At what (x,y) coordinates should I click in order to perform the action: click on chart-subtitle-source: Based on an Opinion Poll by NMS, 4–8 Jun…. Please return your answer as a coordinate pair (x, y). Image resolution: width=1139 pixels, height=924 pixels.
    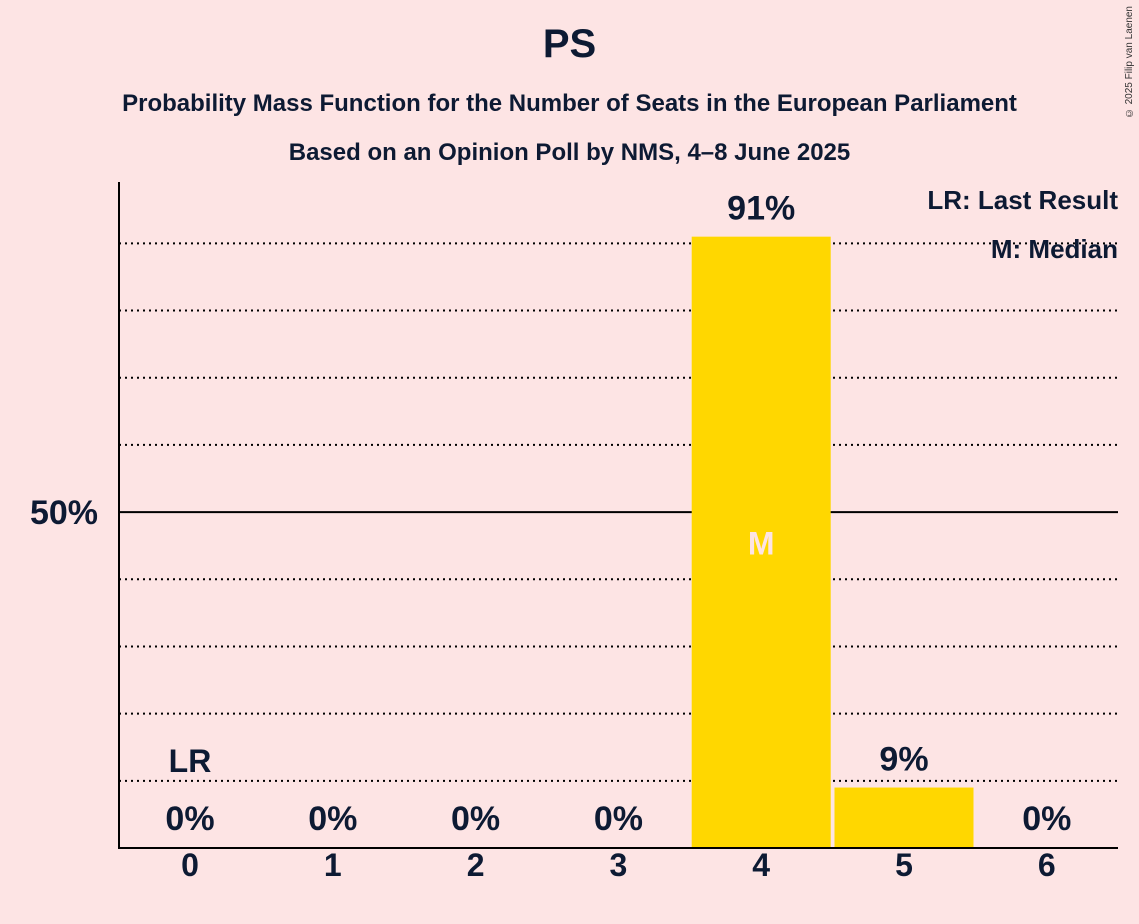
    Looking at the image, I should click on (569, 152).